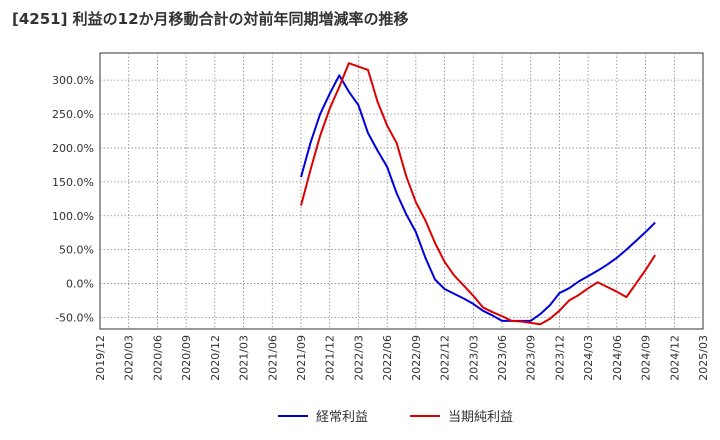  I want to click on x-tick-label: 2022/03, so click(358, 358).